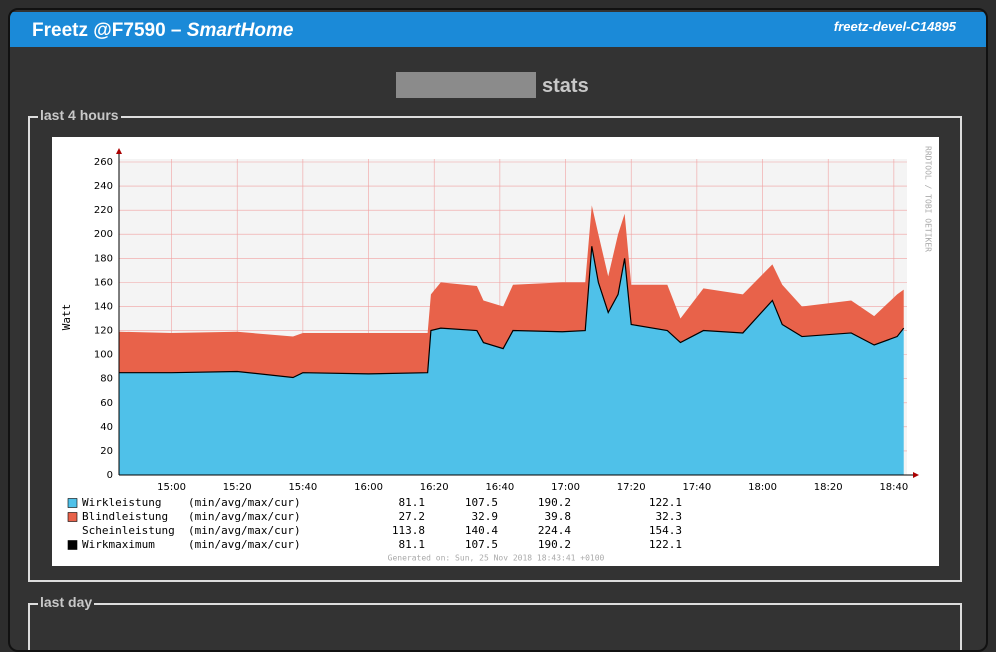  What do you see at coordinates (669, 516) in the screenshot?
I see `legend-stat: 32.3` at bounding box center [669, 516].